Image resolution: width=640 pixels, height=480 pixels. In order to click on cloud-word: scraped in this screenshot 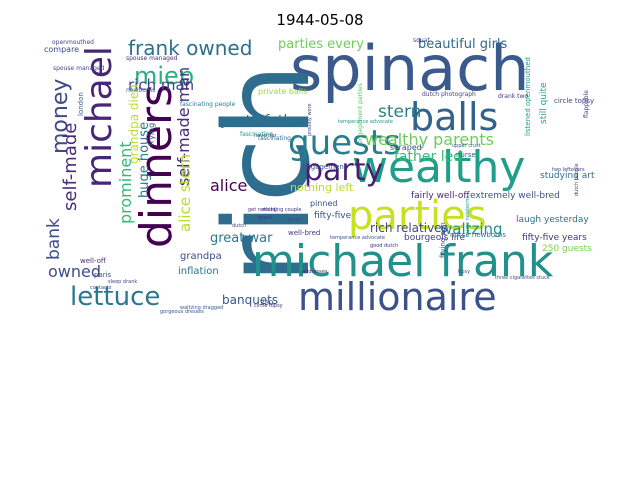, I will do `click(406, 147)`.